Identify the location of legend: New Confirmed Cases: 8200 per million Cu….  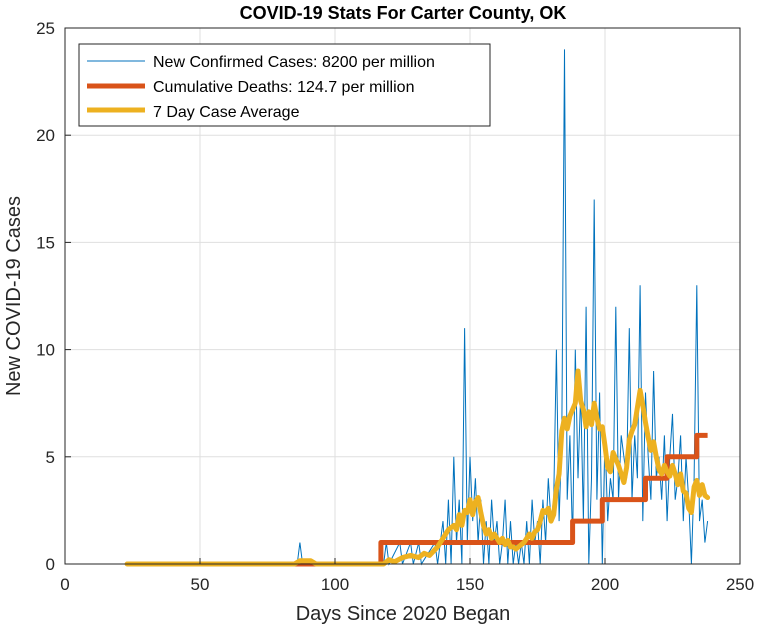
(284, 85).